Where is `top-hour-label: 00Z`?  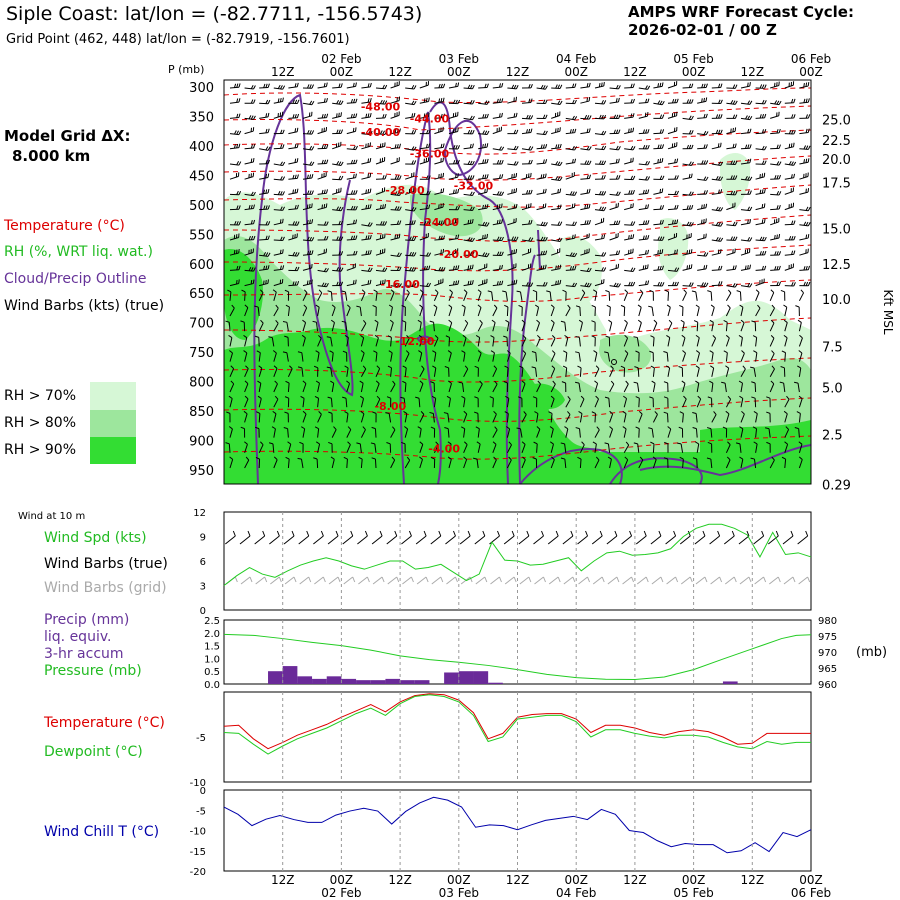 top-hour-label: 00Z is located at coordinates (576, 72).